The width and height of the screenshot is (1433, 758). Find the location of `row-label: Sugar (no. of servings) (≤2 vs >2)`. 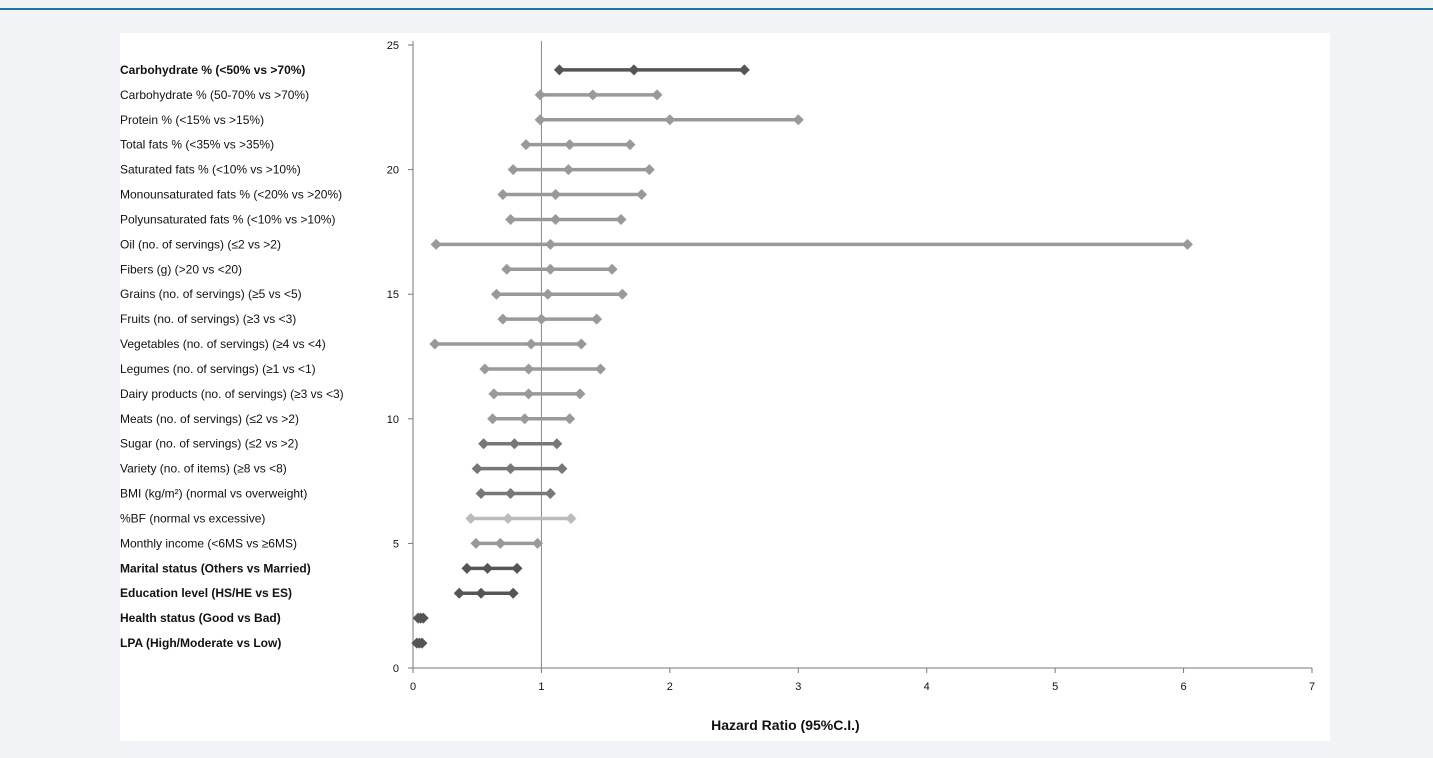

row-label: Sugar (no. of servings) (≤2 vs >2) is located at coordinates (209, 444).